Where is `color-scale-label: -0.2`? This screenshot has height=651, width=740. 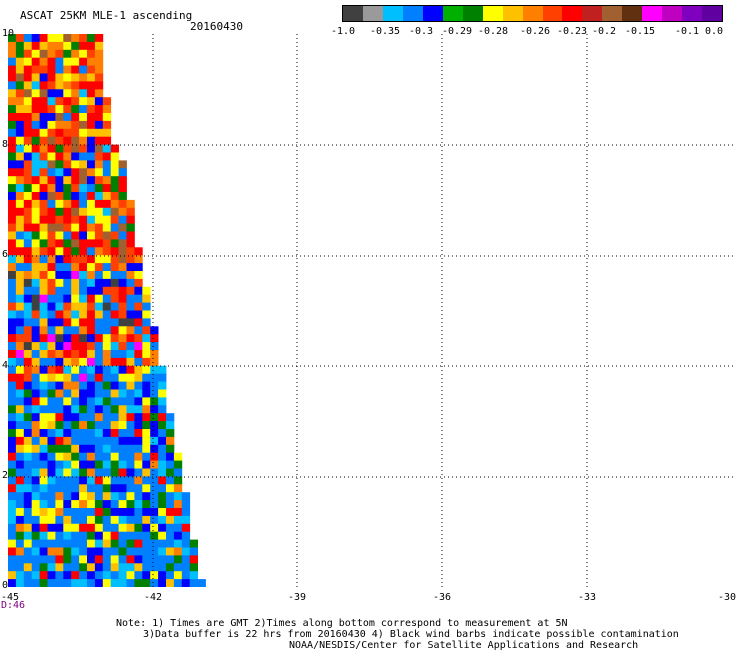 color-scale-label: -0.2 is located at coordinates (604, 31).